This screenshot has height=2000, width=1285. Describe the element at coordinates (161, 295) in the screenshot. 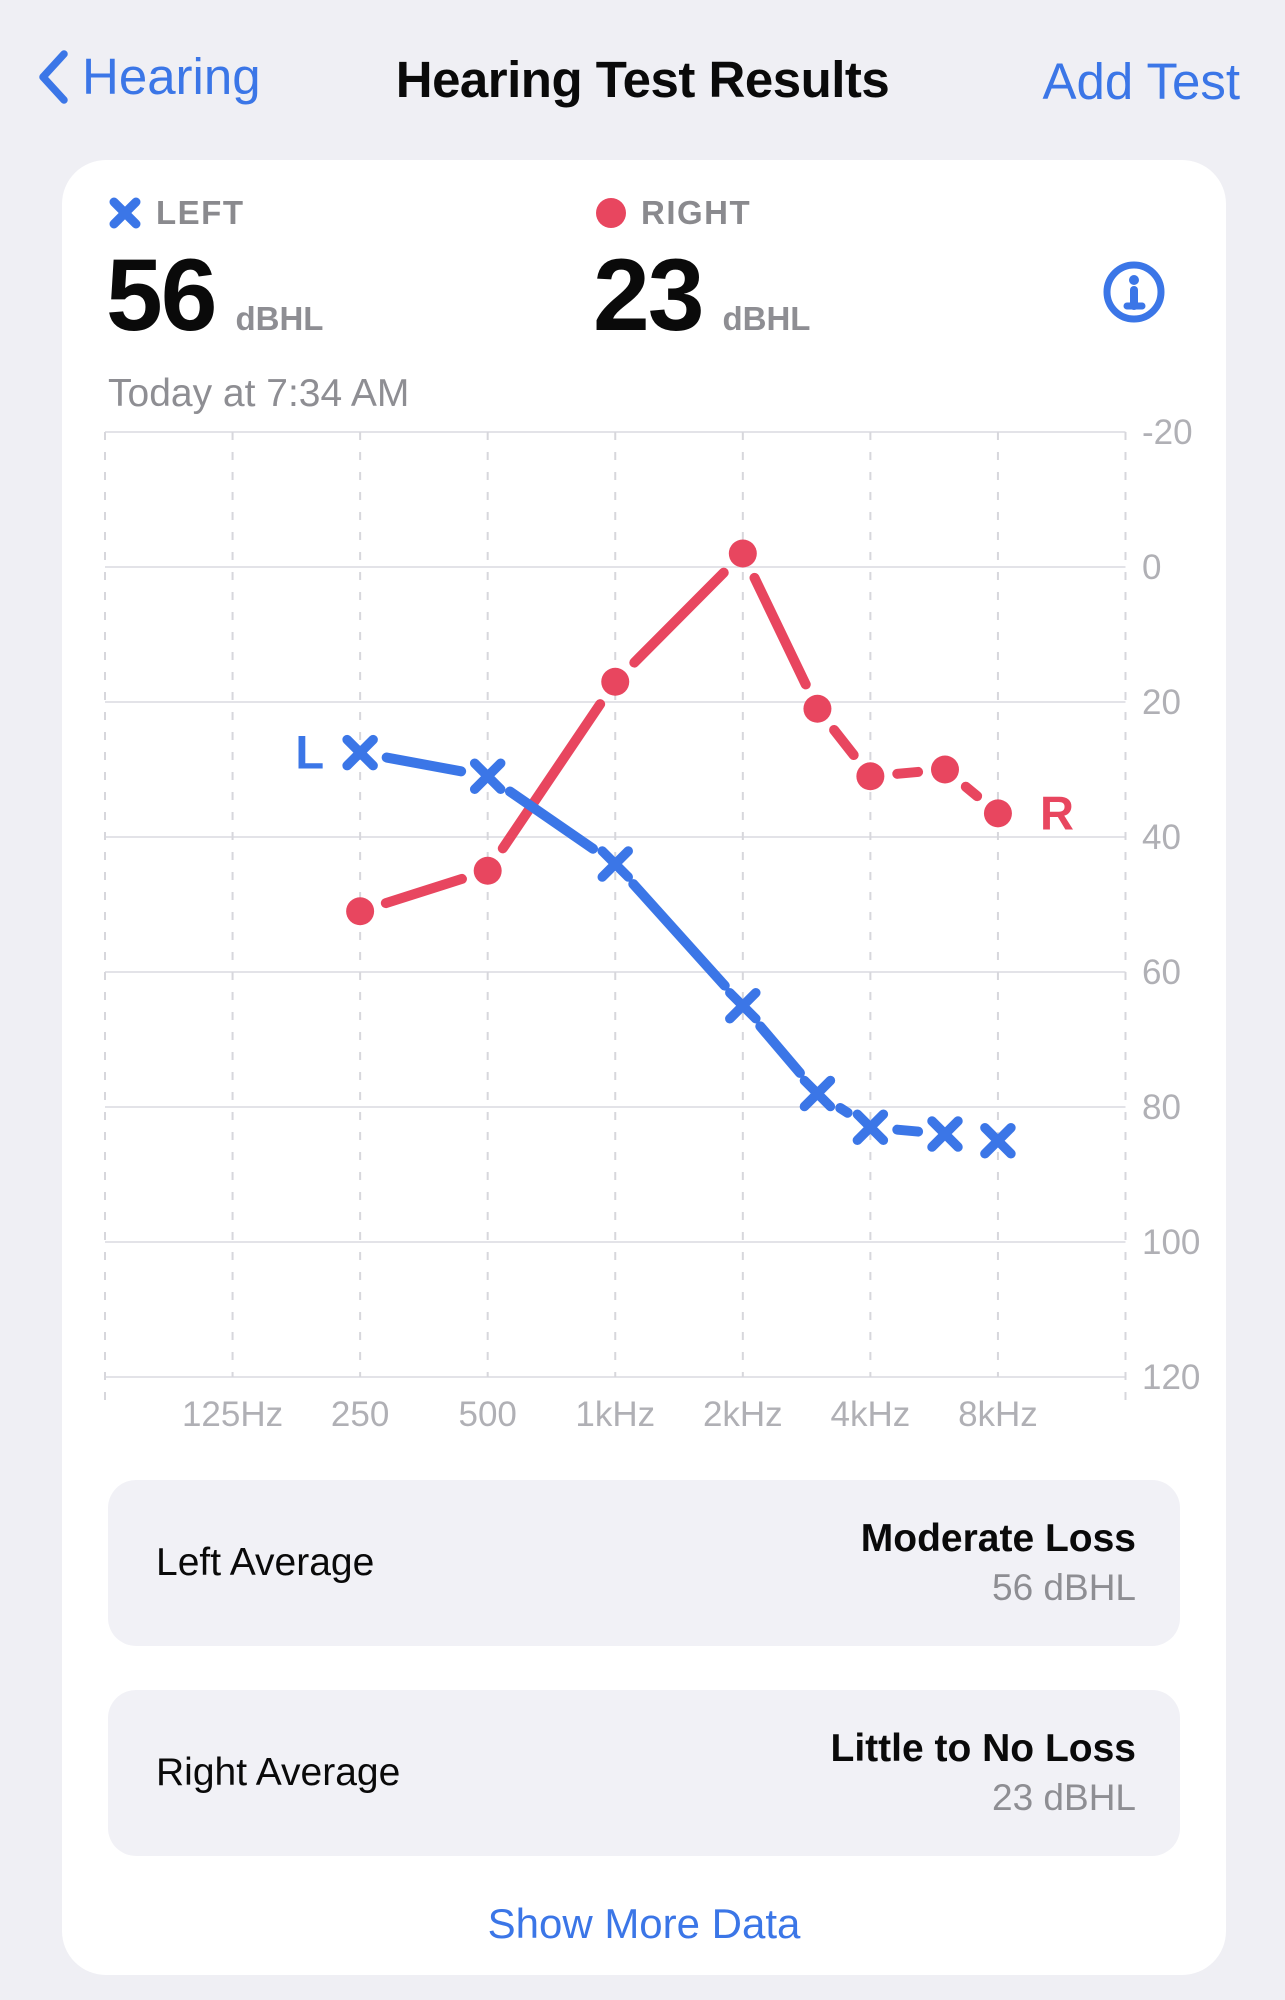

I see `left-ear-value: 56` at that location.